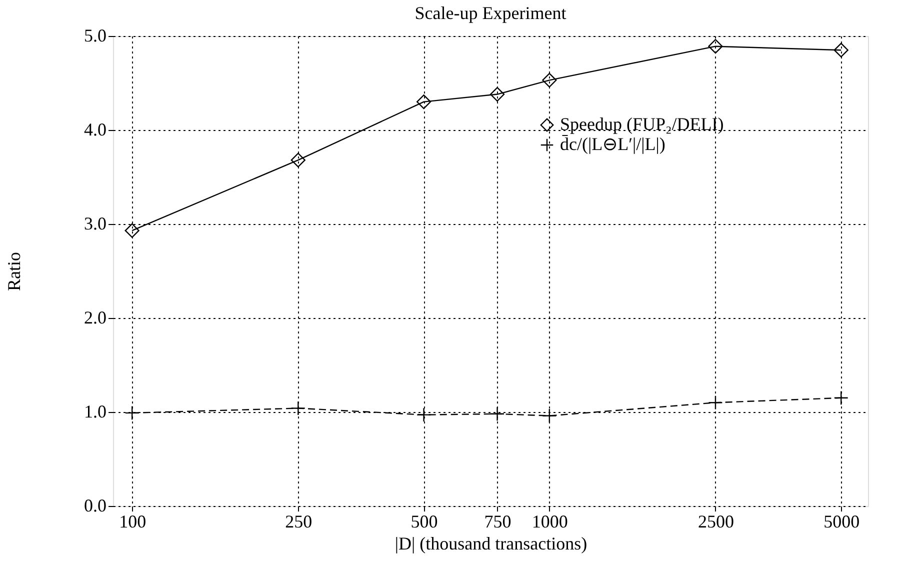 The image size is (923, 583). I want to click on x-tick-label: 750, so click(498, 522).